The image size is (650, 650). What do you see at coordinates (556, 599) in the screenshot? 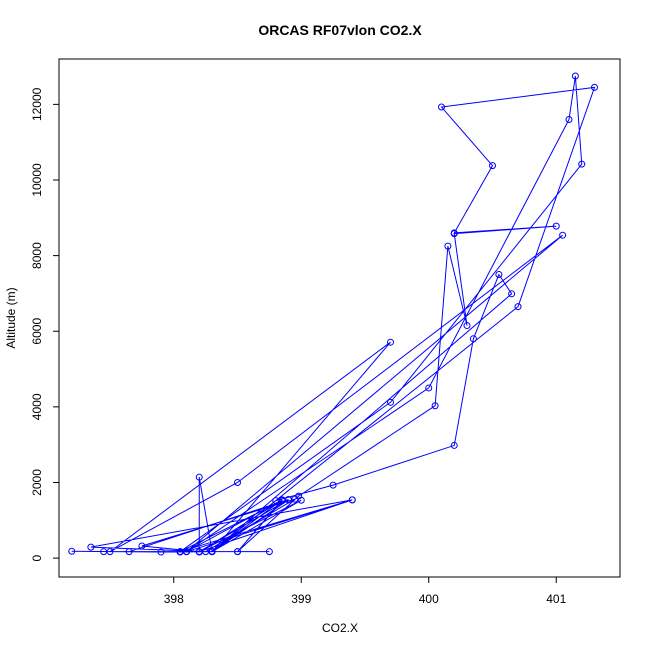
I see `x-tick-label: 401` at bounding box center [556, 599].